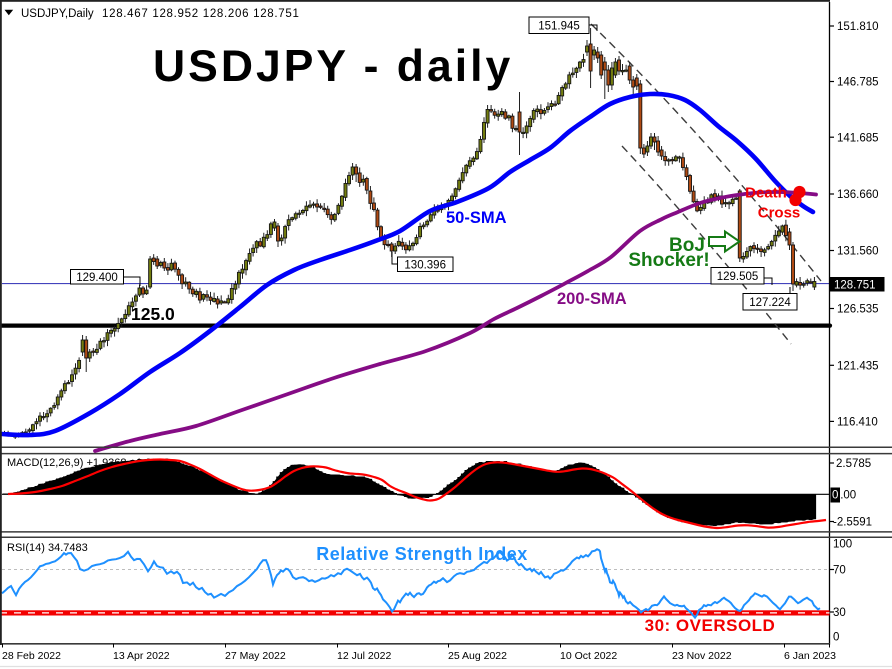 This screenshot has height=669, width=892. I want to click on svg-text: 128.751, so click(855, 286).